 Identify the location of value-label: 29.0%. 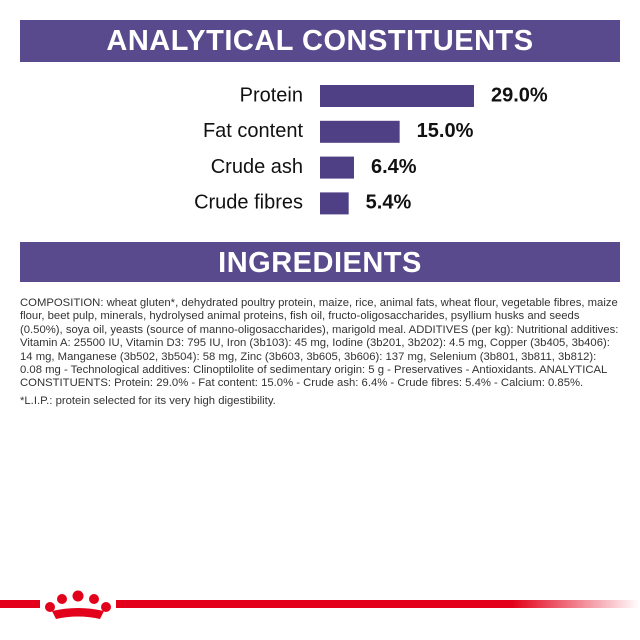
(519, 95).